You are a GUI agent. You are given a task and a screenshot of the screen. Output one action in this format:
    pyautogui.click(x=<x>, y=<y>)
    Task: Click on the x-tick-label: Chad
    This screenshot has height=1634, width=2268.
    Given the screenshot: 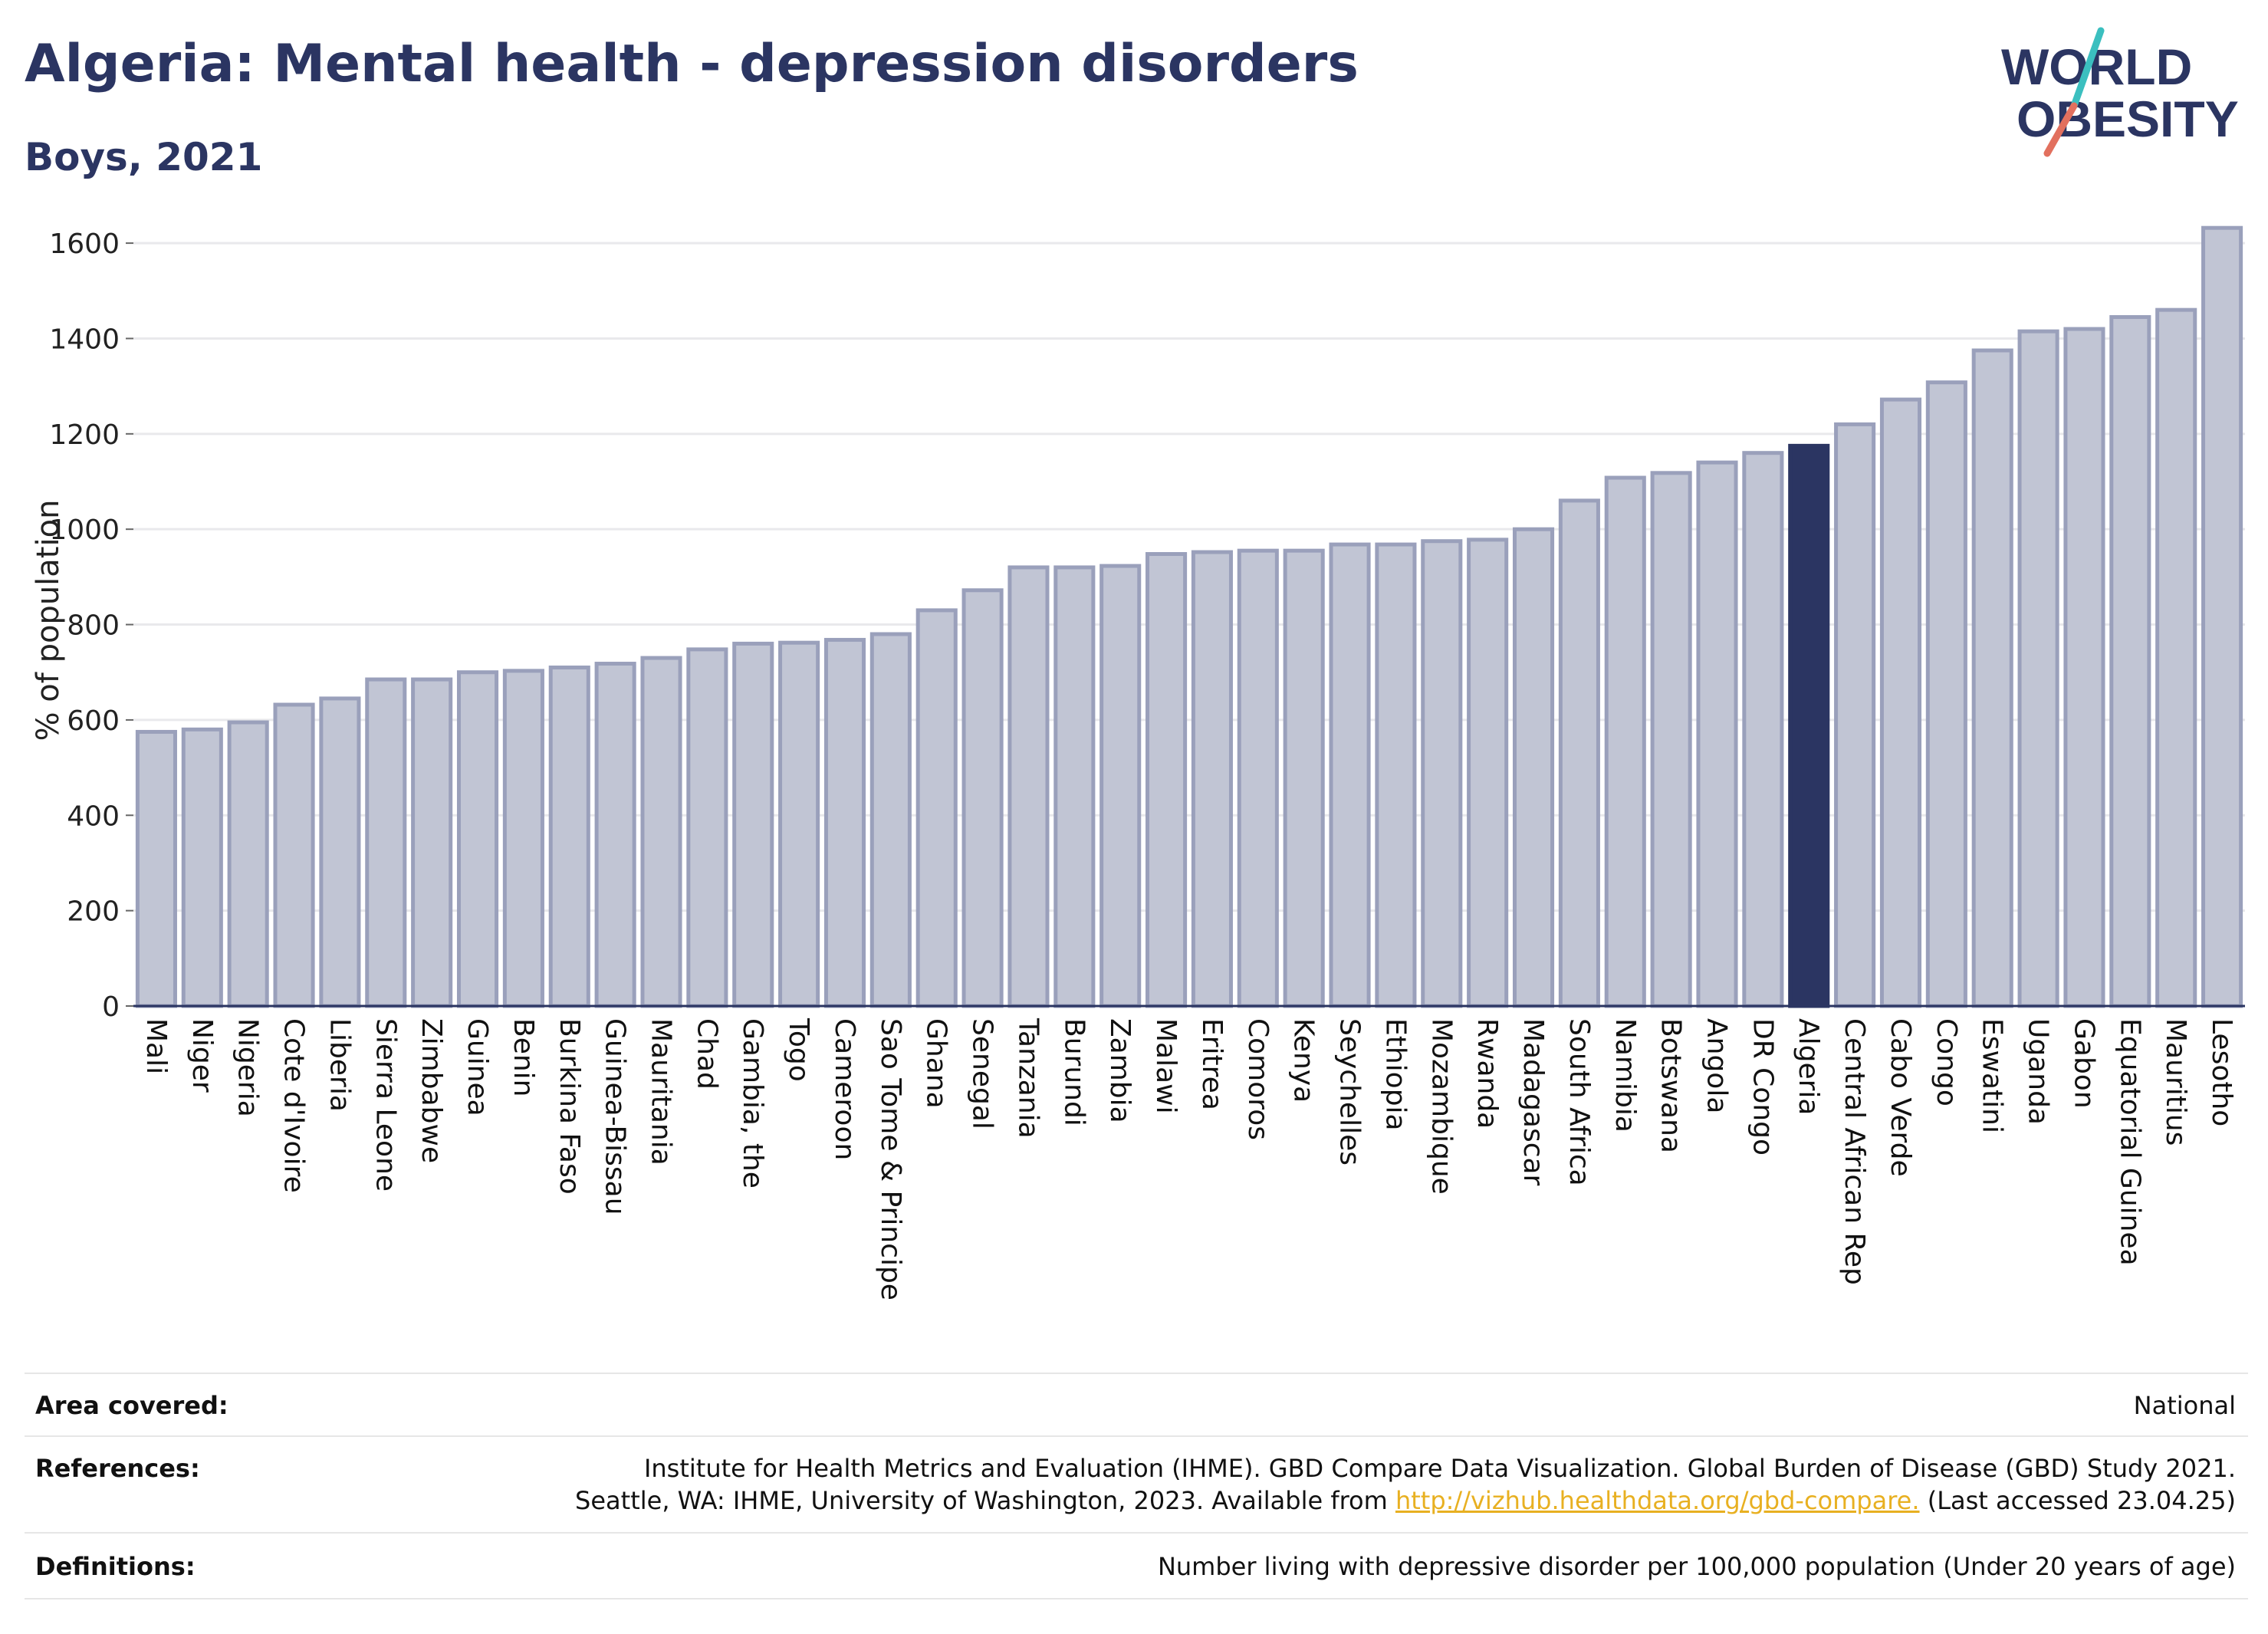 What is the action you would take?
    pyautogui.click(x=706, y=1054)
    